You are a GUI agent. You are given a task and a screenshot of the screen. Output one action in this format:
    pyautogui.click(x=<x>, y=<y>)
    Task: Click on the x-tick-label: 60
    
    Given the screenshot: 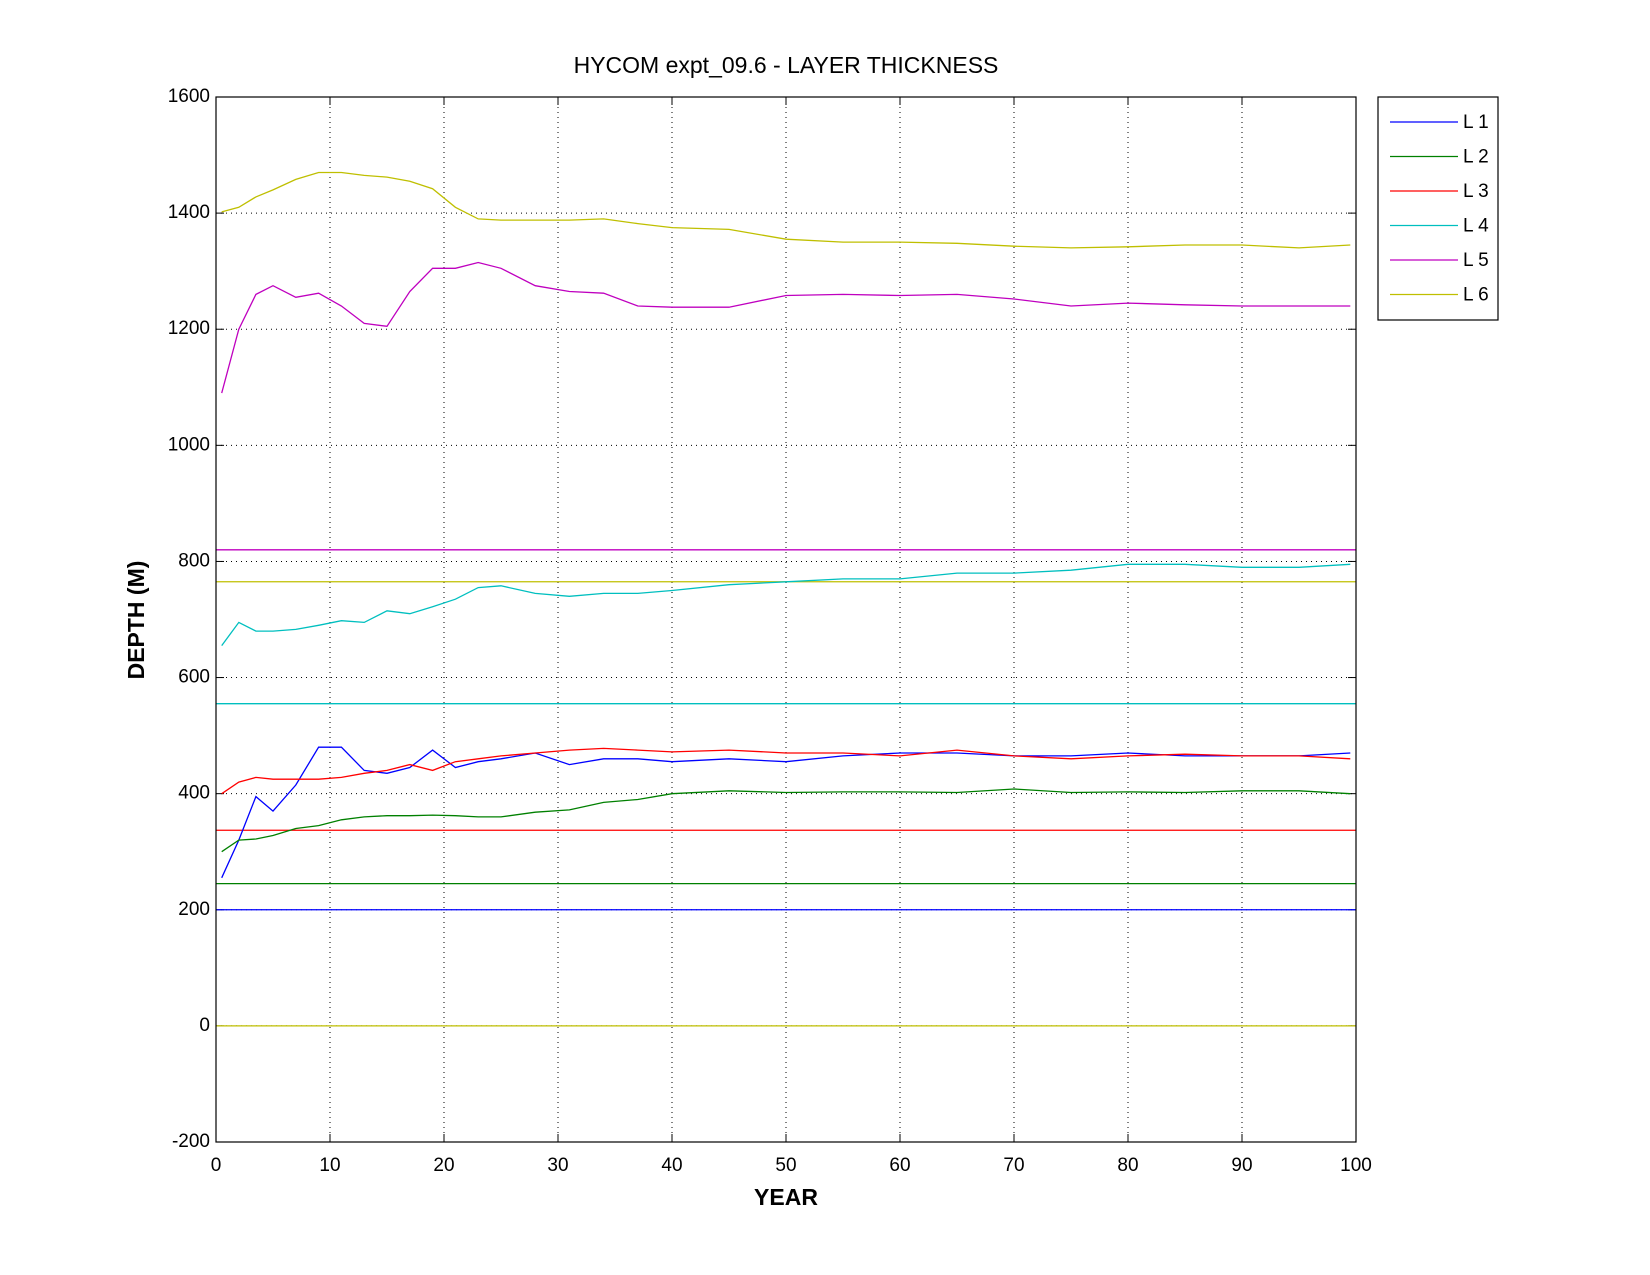 What is the action you would take?
    pyautogui.click(x=899, y=1165)
    